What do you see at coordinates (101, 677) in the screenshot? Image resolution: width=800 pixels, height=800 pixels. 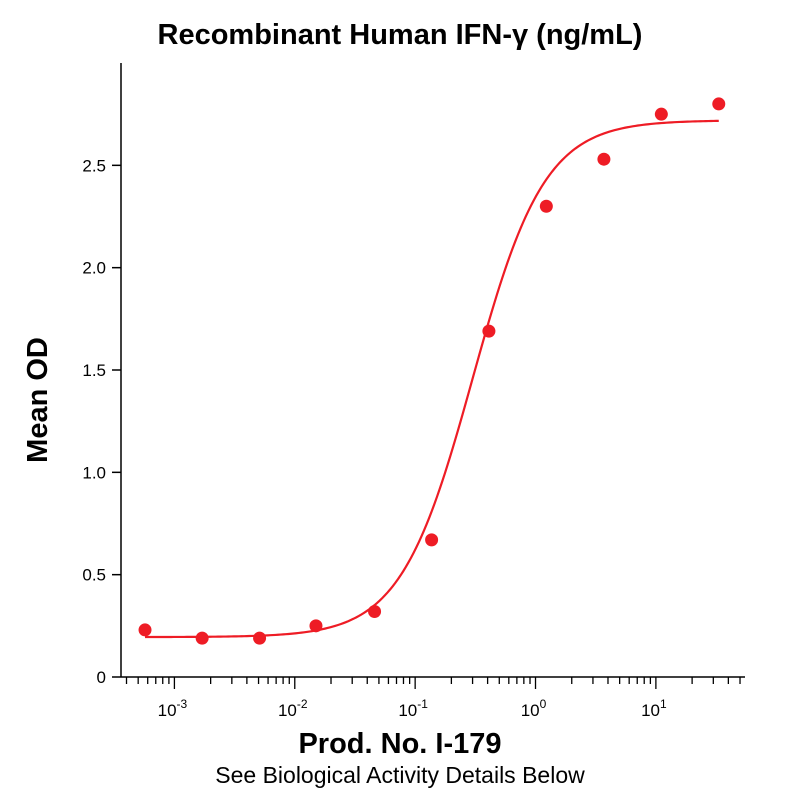 I see `y-tick-label: 0` at bounding box center [101, 677].